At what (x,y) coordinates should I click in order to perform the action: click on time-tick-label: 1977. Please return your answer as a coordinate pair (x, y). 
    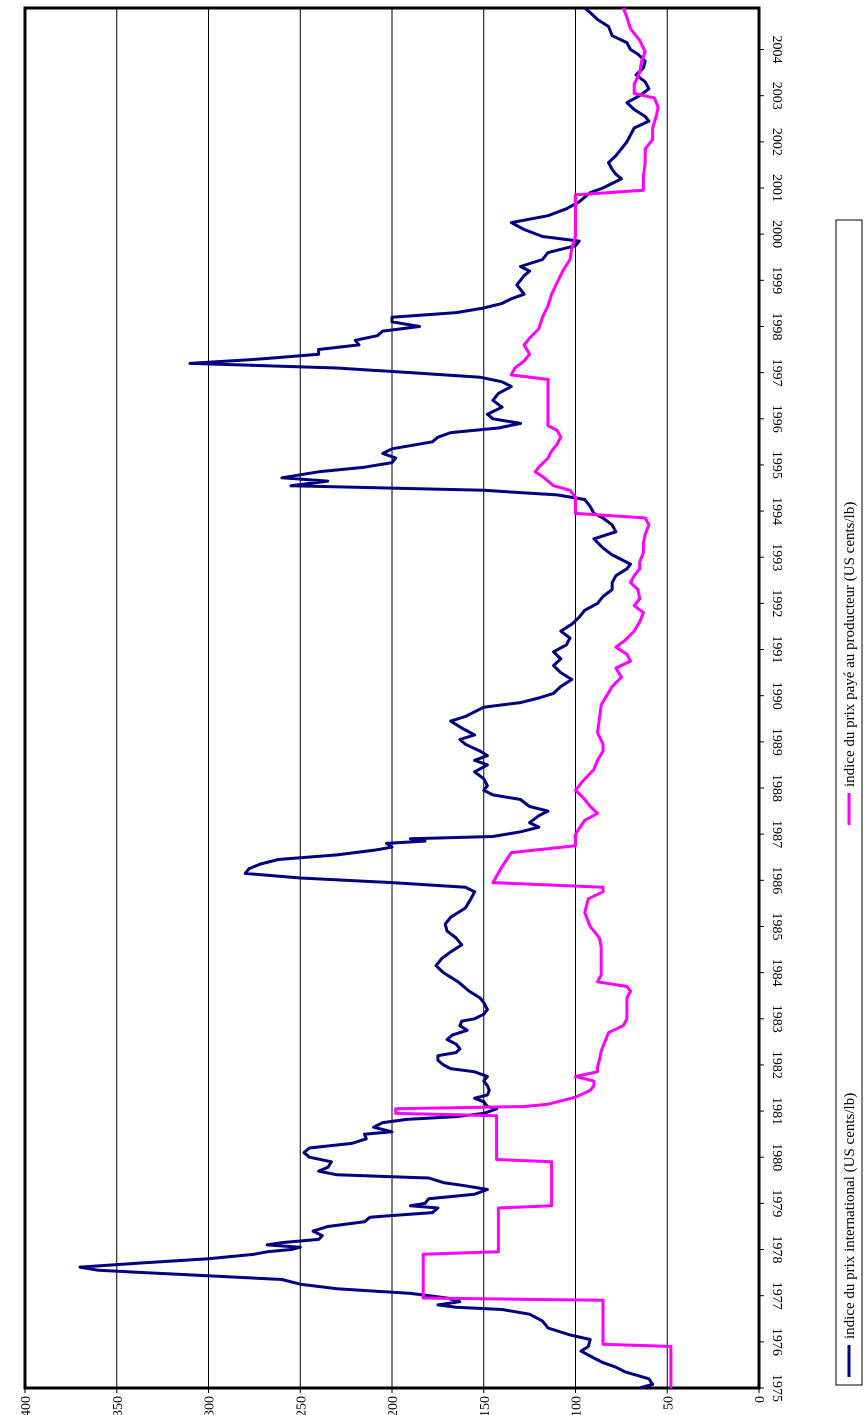
    Looking at the image, I should click on (776, 1296).